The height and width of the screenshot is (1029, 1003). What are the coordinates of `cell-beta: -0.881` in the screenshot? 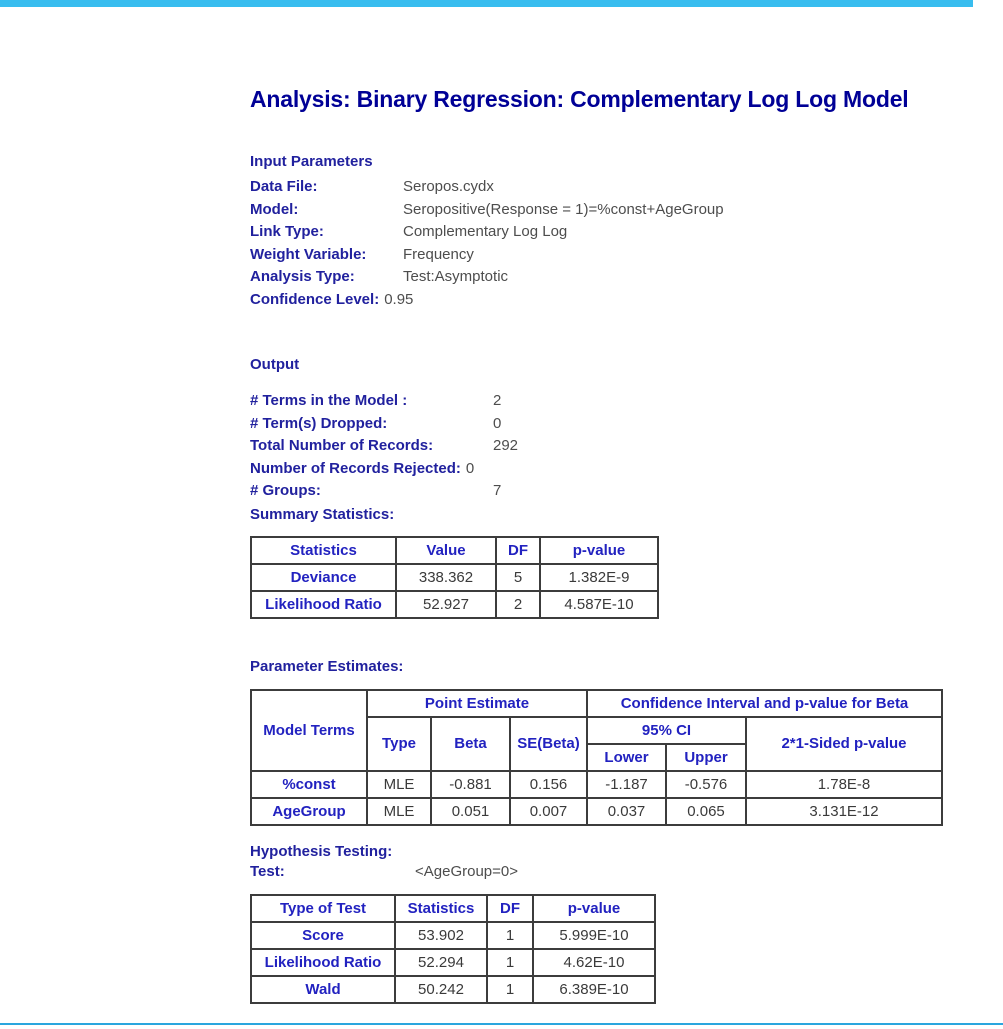 It's located at (470, 784).